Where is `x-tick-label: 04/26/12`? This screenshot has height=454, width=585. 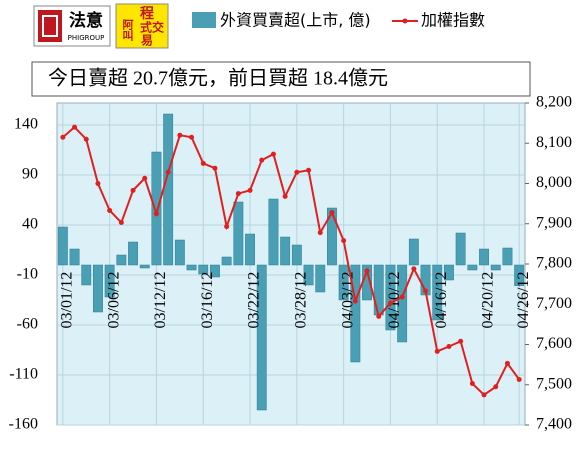
x-tick-label: 04/26/12 is located at coordinates (523, 300).